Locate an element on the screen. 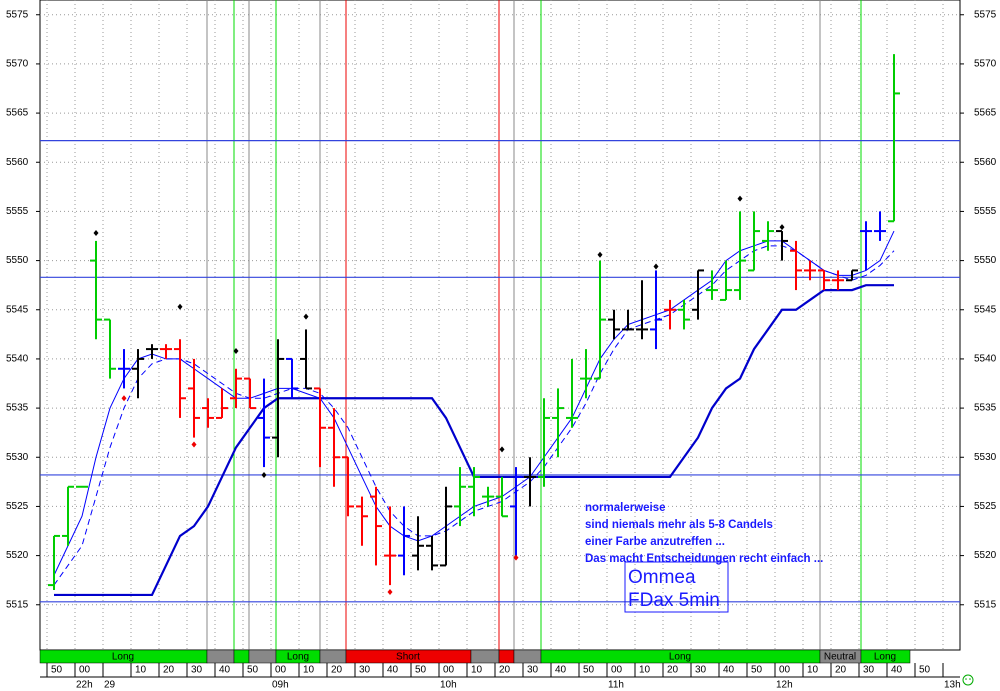 The width and height of the screenshot is (1000, 691). status-icon is located at coordinates (968, 680).